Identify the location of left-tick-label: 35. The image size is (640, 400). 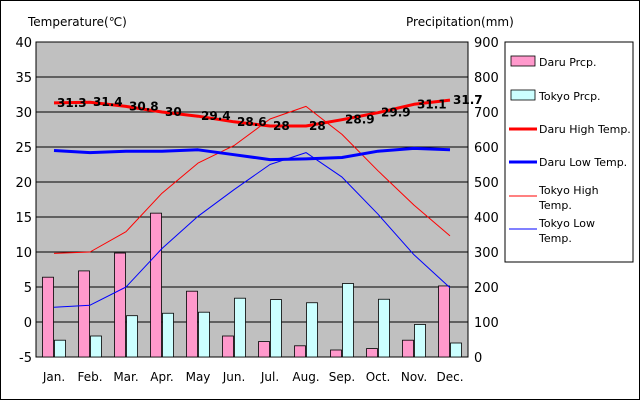
(23, 78).